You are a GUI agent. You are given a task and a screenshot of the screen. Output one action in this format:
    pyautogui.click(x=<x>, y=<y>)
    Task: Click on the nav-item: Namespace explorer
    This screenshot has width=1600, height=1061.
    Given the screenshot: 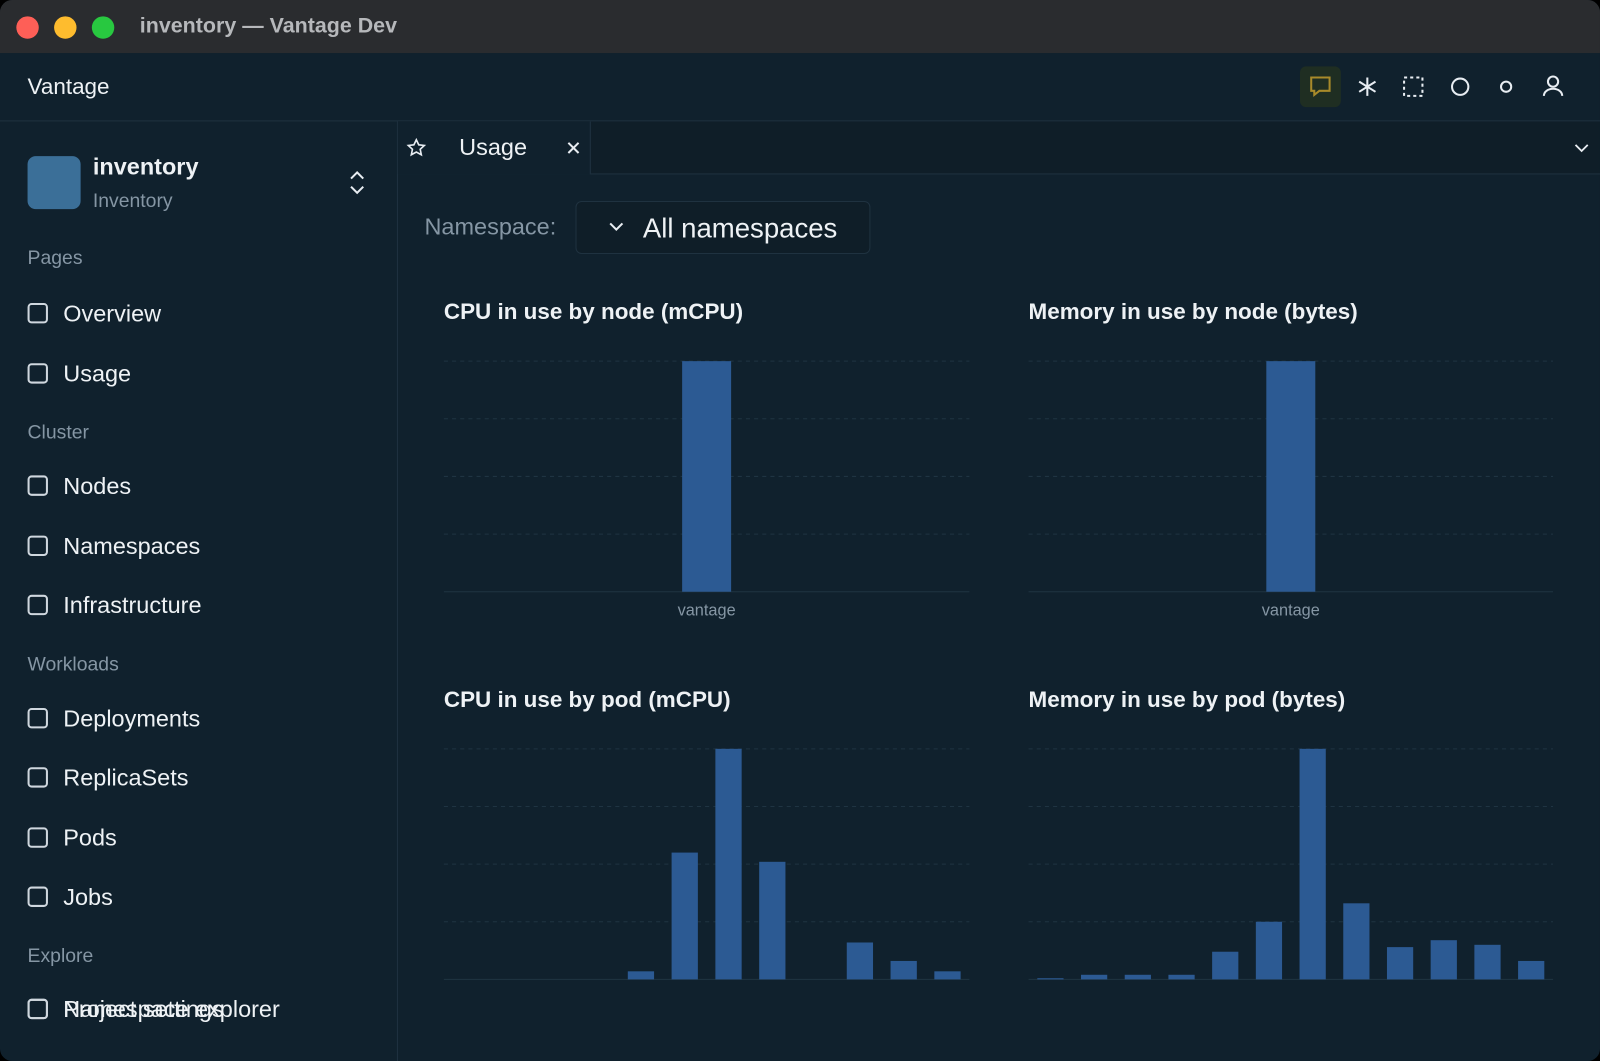 What is the action you would take?
    pyautogui.click(x=171, y=1009)
    